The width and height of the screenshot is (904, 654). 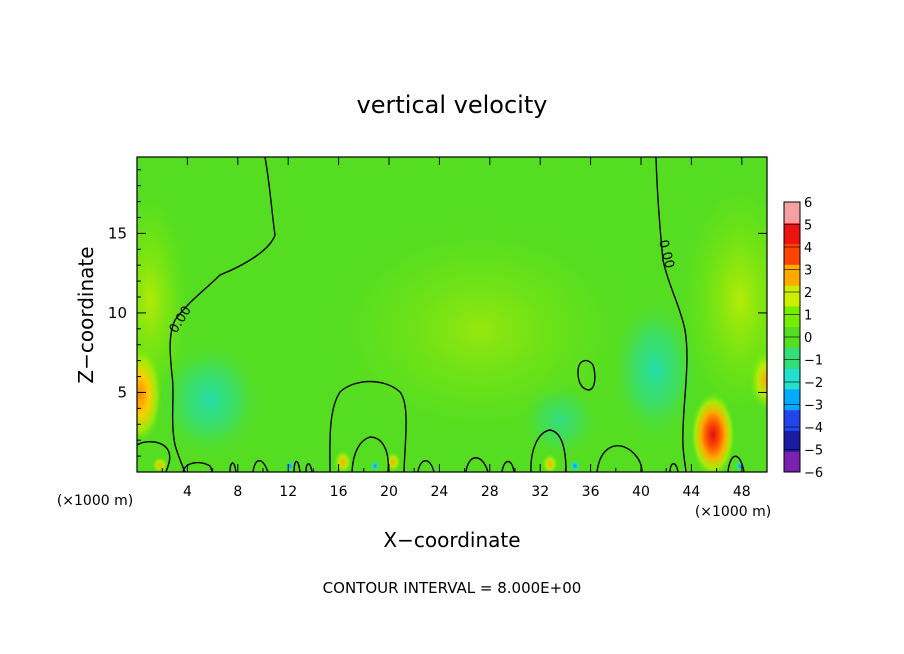 What do you see at coordinates (808, 338) in the screenshot?
I see `colorbar-label: 0` at bounding box center [808, 338].